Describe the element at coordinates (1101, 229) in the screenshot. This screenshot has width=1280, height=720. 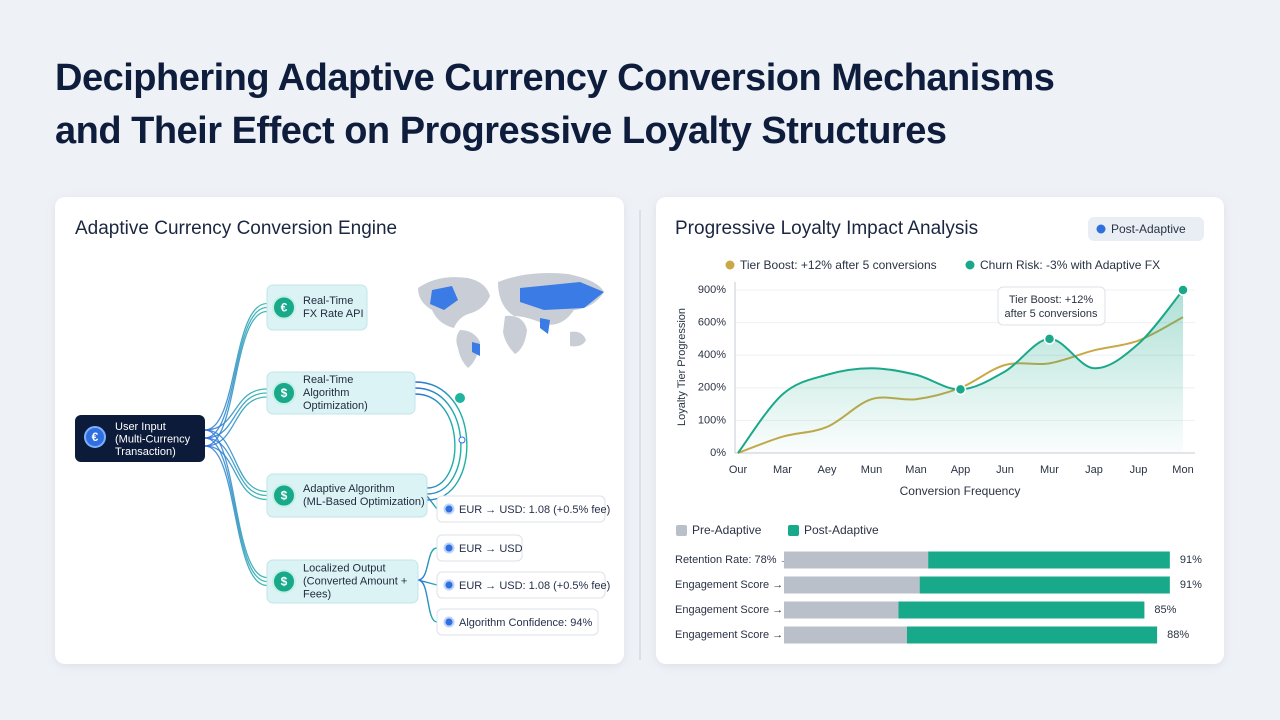
I see `badge-dot` at that location.